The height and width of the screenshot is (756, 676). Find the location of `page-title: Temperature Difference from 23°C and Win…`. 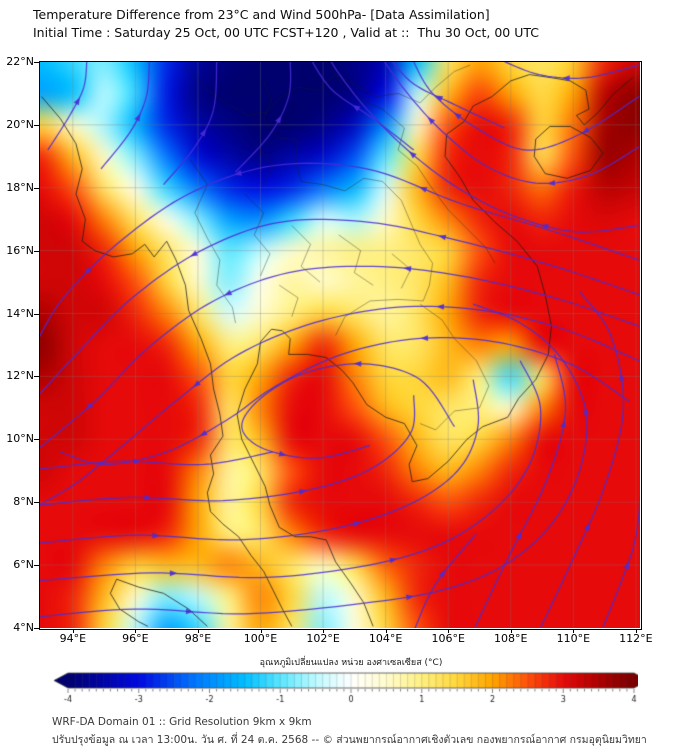

page-title: Temperature Difference from 23°C and Win… is located at coordinates (261, 14).